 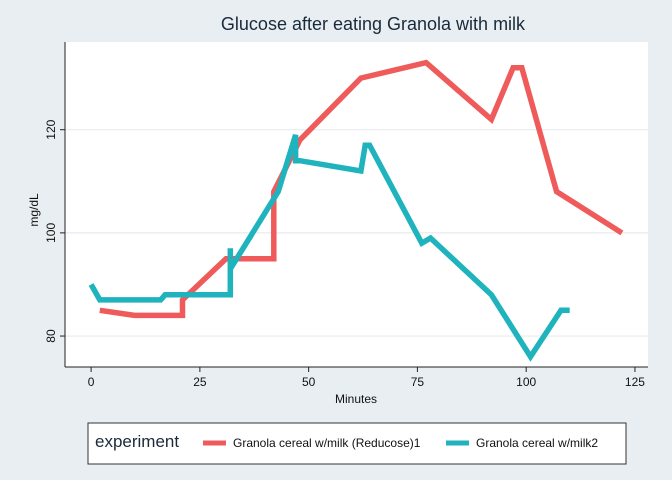 What do you see at coordinates (309, 382) in the screenshot?
I see `x-tick-label: 50` at bounding box center [309, 382].